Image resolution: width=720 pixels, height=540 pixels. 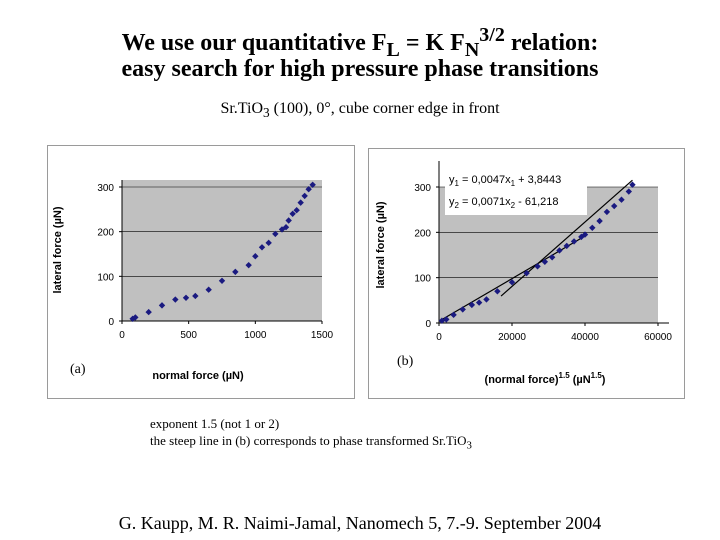 I want to click on plot-area-a, so click(x=222, y=250).